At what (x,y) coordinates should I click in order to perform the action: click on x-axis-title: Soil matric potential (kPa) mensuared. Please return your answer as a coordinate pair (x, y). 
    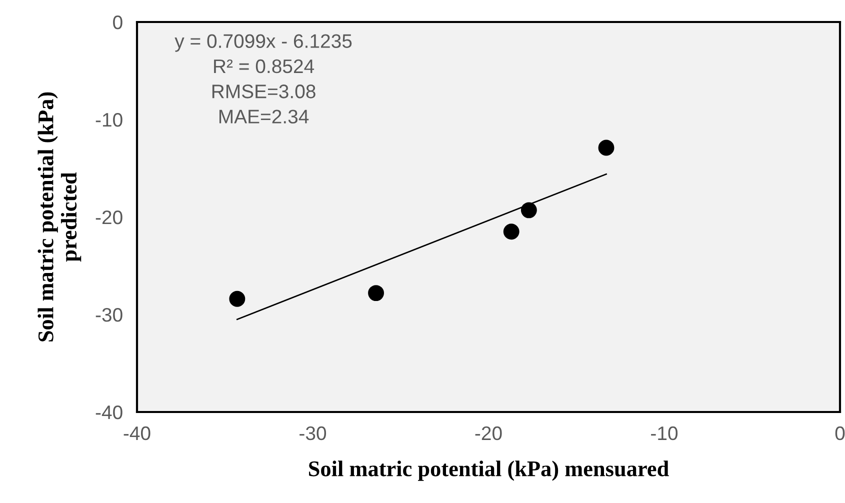
    Looking at the image, I should click on (489, 470).